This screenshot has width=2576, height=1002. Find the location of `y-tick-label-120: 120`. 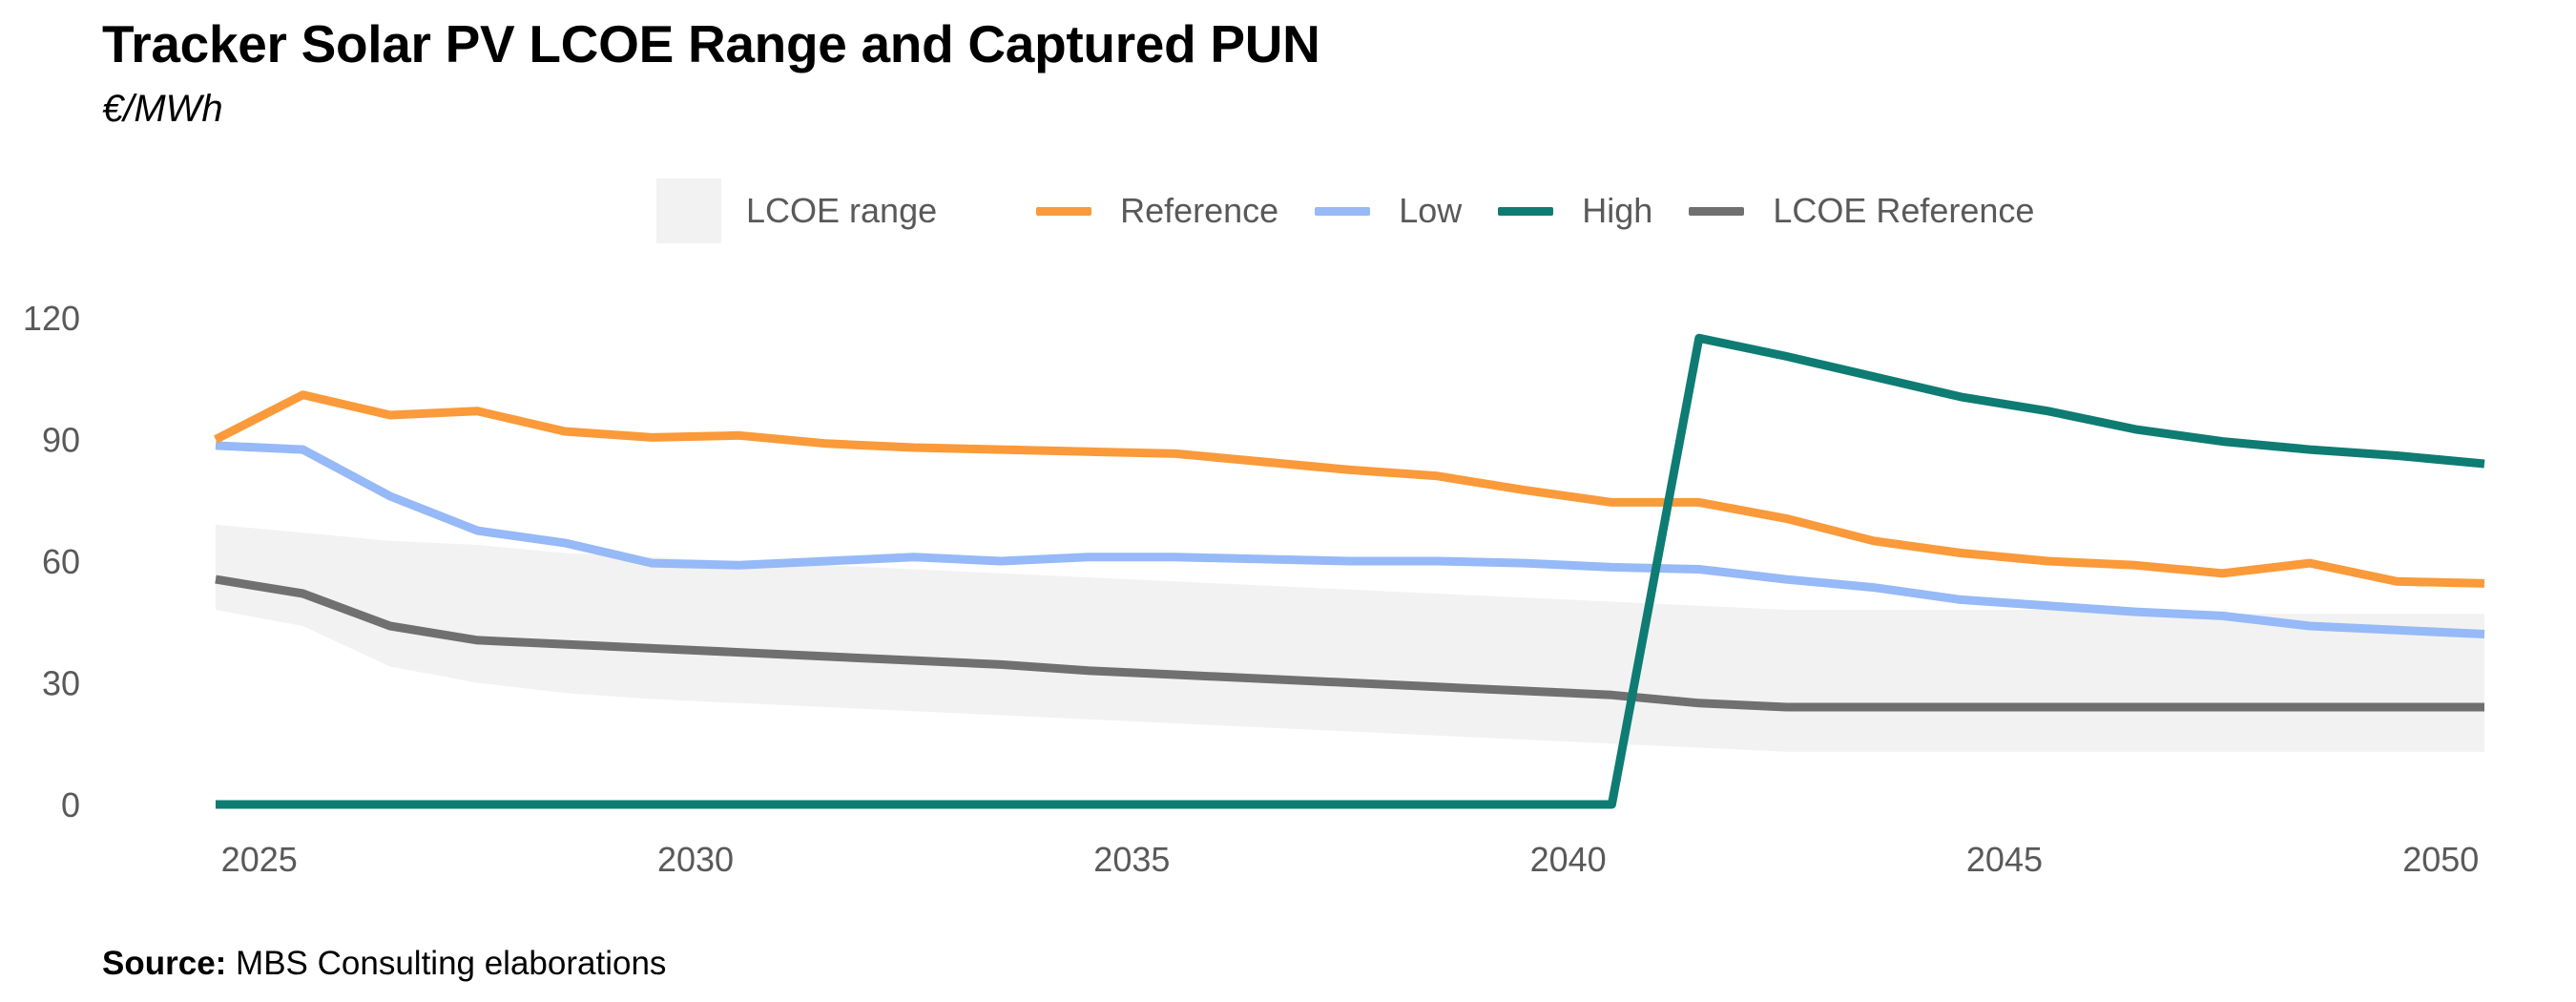

y-tick-label-120: 120 is located at coordinates (51, 318).